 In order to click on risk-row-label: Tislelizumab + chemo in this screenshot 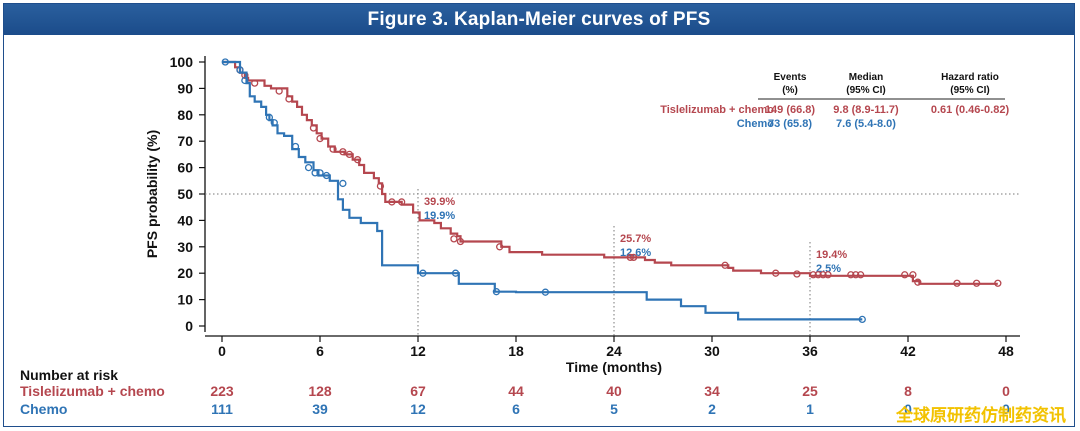, I will do `click(92, 391)`.